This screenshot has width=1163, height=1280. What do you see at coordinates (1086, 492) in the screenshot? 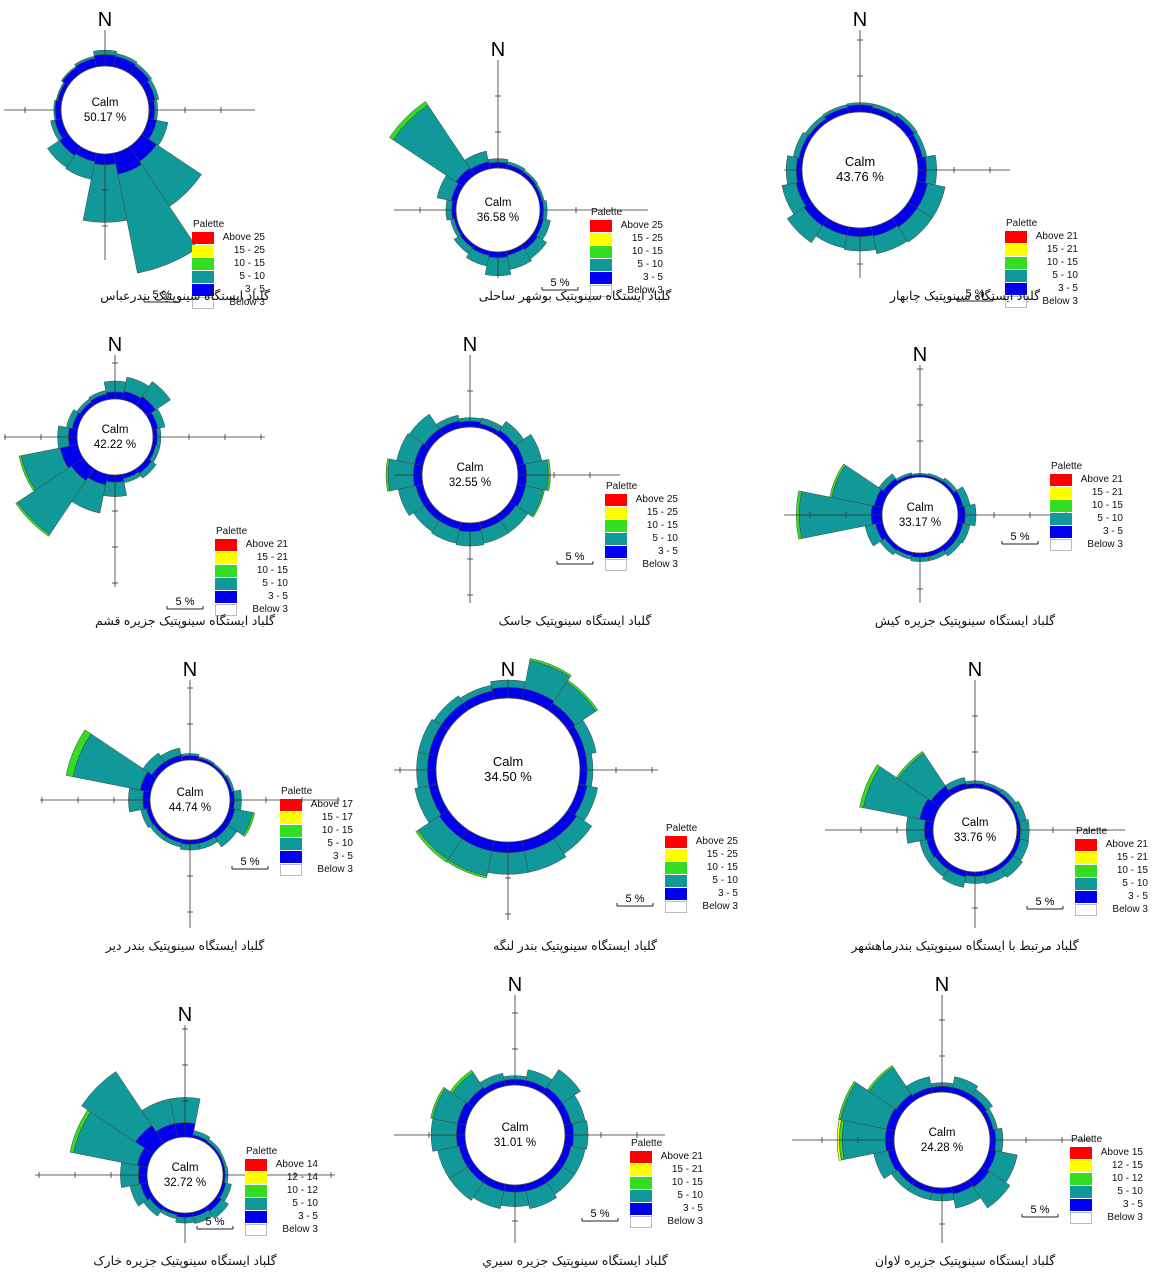
I see `legend-row: 15 - 21` at bounding box center [1086, 492].